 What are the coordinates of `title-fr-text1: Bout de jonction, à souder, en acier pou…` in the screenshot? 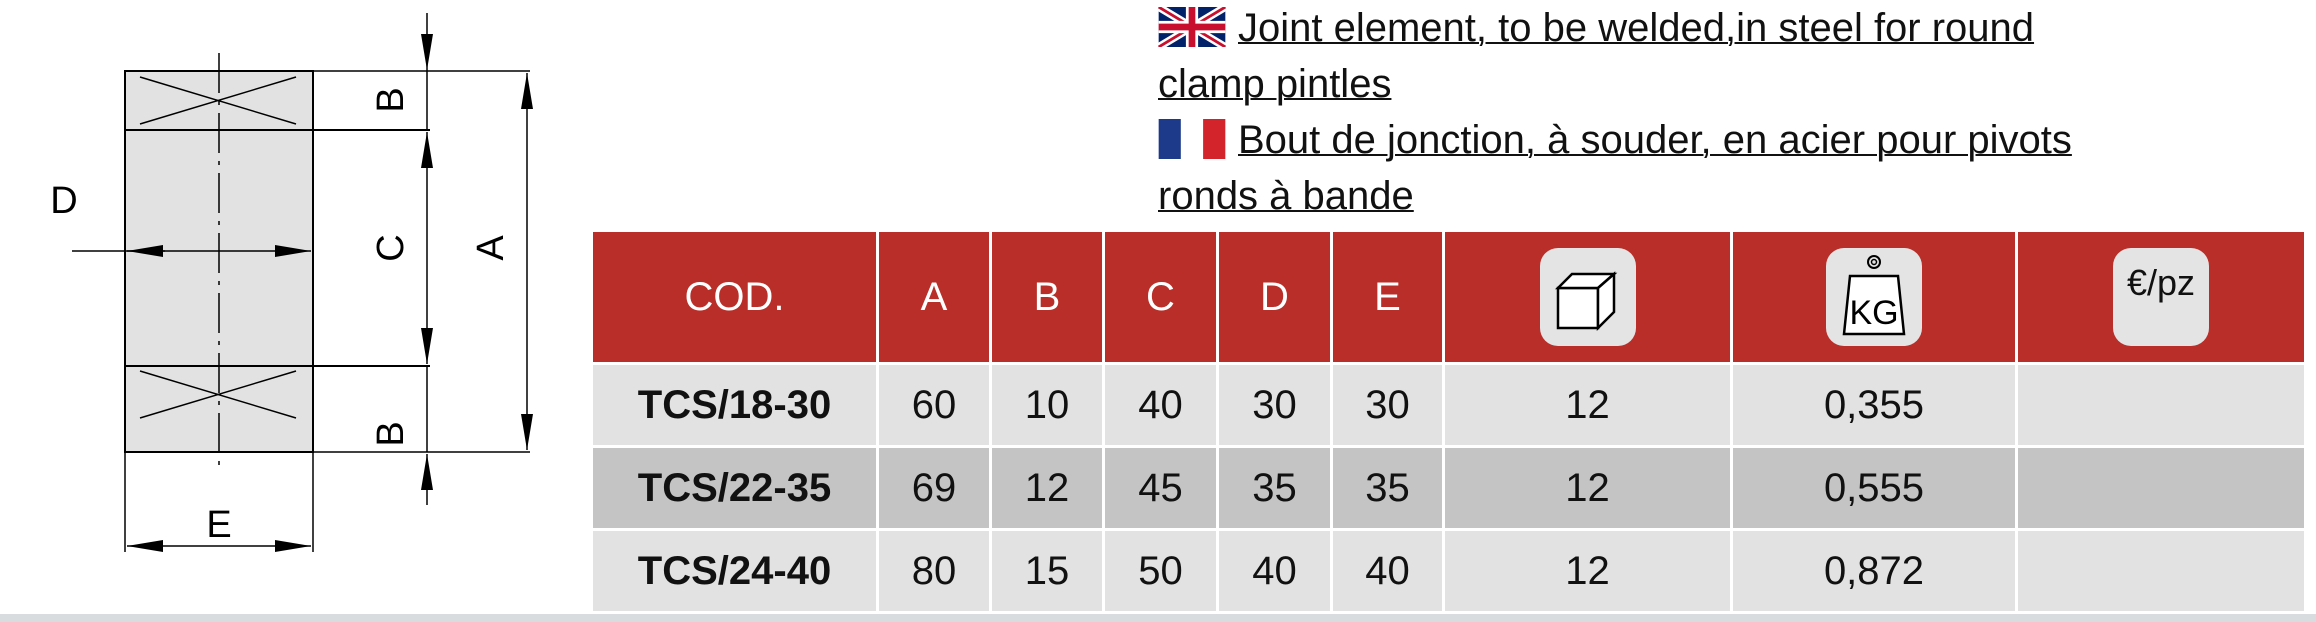 It's located at (1655, 140).